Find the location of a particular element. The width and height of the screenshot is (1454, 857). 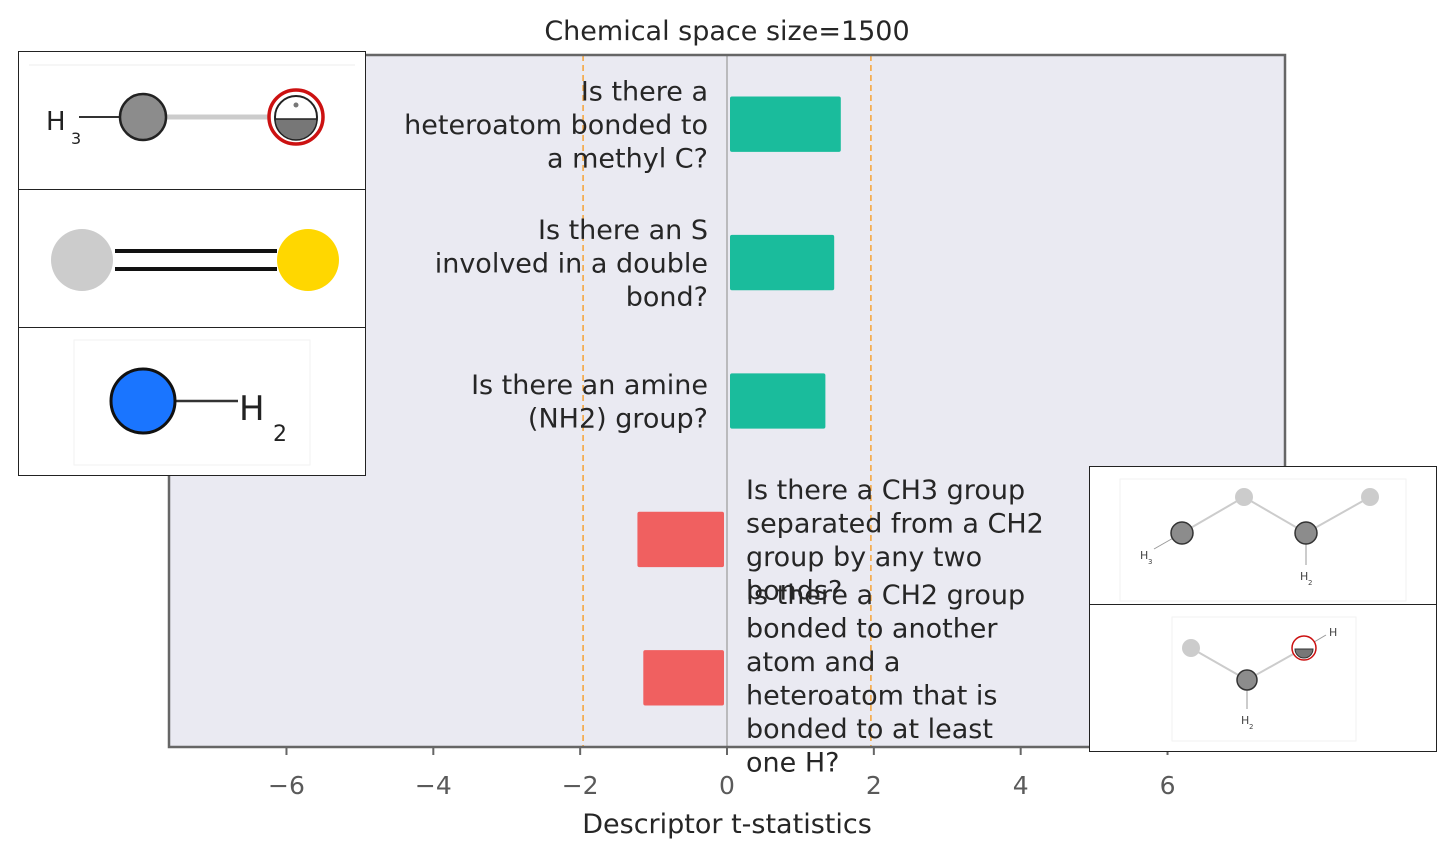

bar-label-line: separated from a CH2 is located at coordinates (895, 523).